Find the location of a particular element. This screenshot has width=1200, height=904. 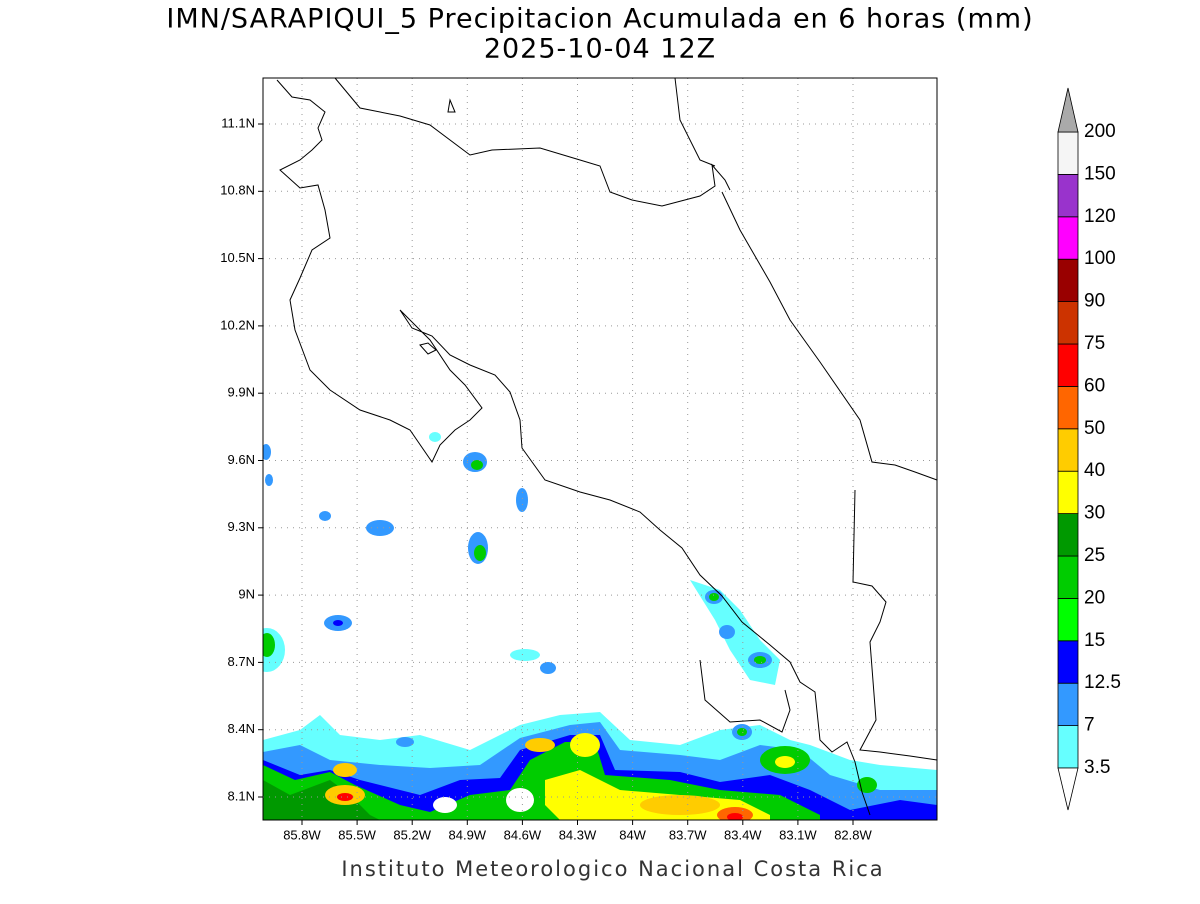

colorbar-label: 60 is located at coordinates (1094, 385).